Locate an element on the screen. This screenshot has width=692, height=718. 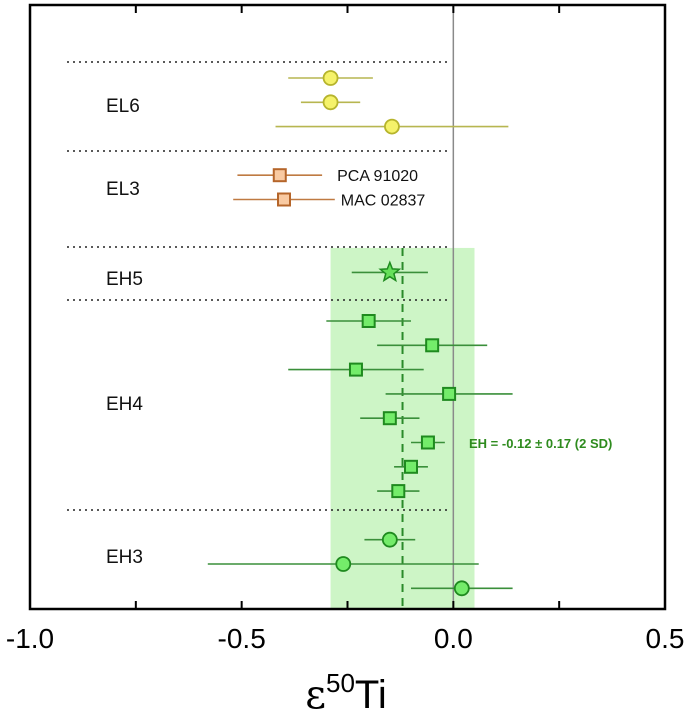
group-label-el6: EL6 is located at coordinates (123, 106).